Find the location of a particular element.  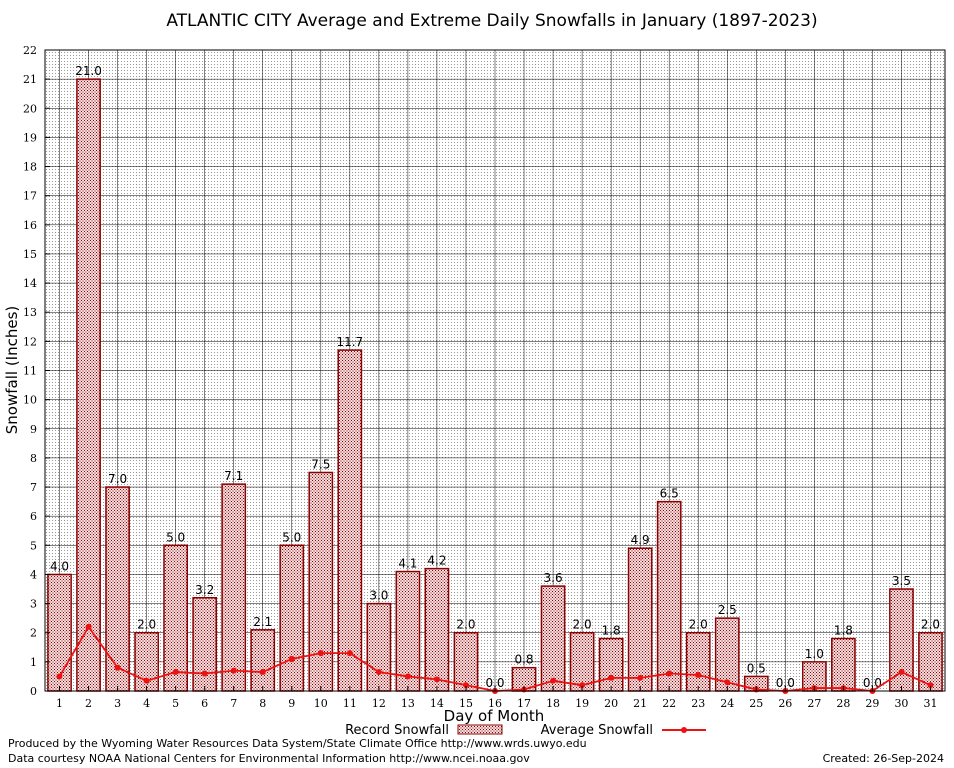

x-tick-label: 20 is located at coordinates (611, 703).